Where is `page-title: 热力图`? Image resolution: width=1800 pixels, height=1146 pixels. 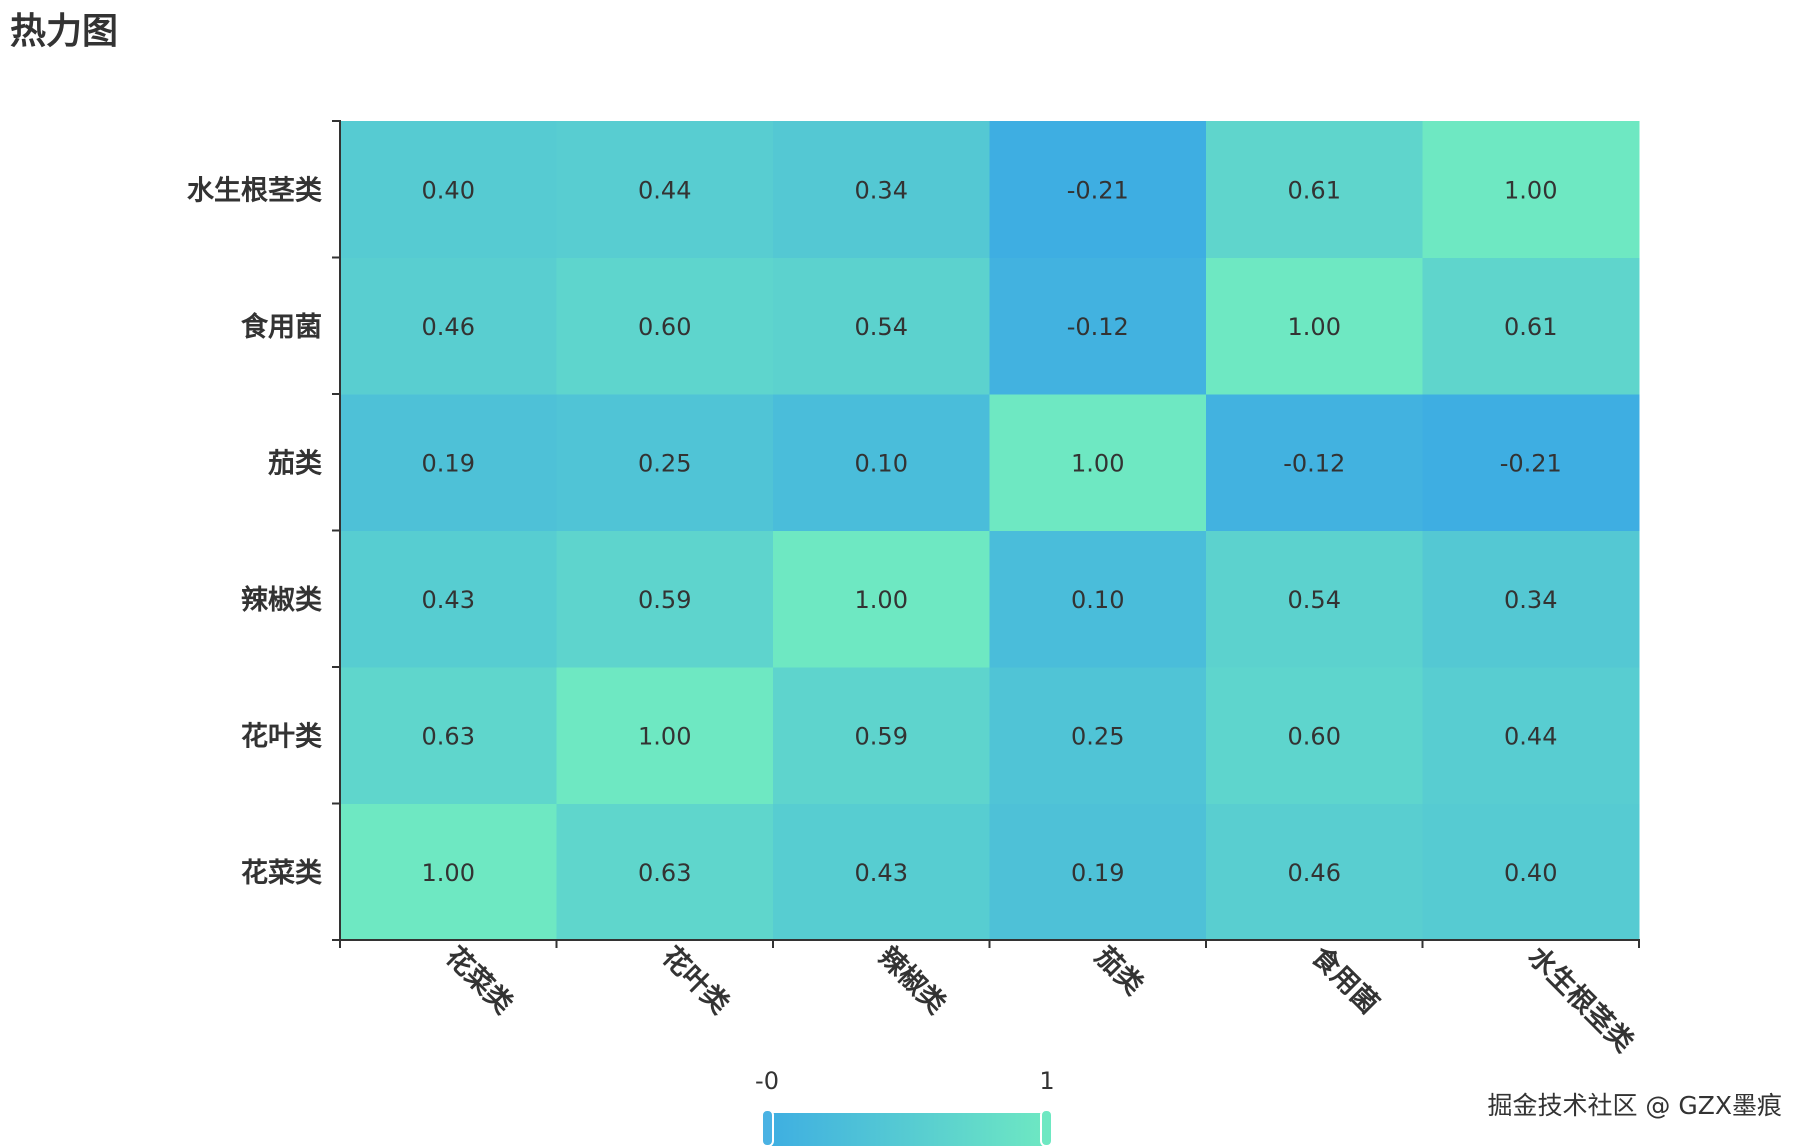 page-title: 热力图 is located at coordinates (64, 31).